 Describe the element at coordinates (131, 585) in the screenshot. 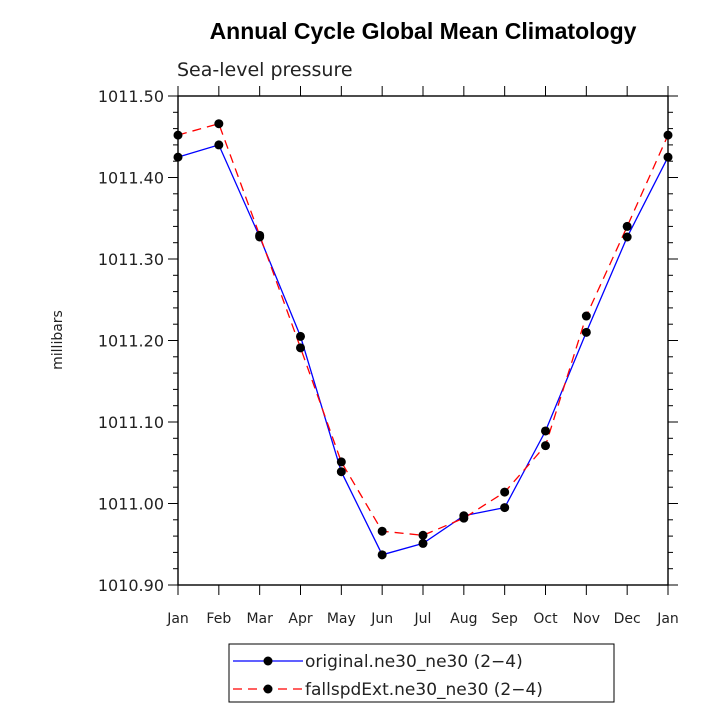

I see `y-tick-label: 1010.90` at that location.